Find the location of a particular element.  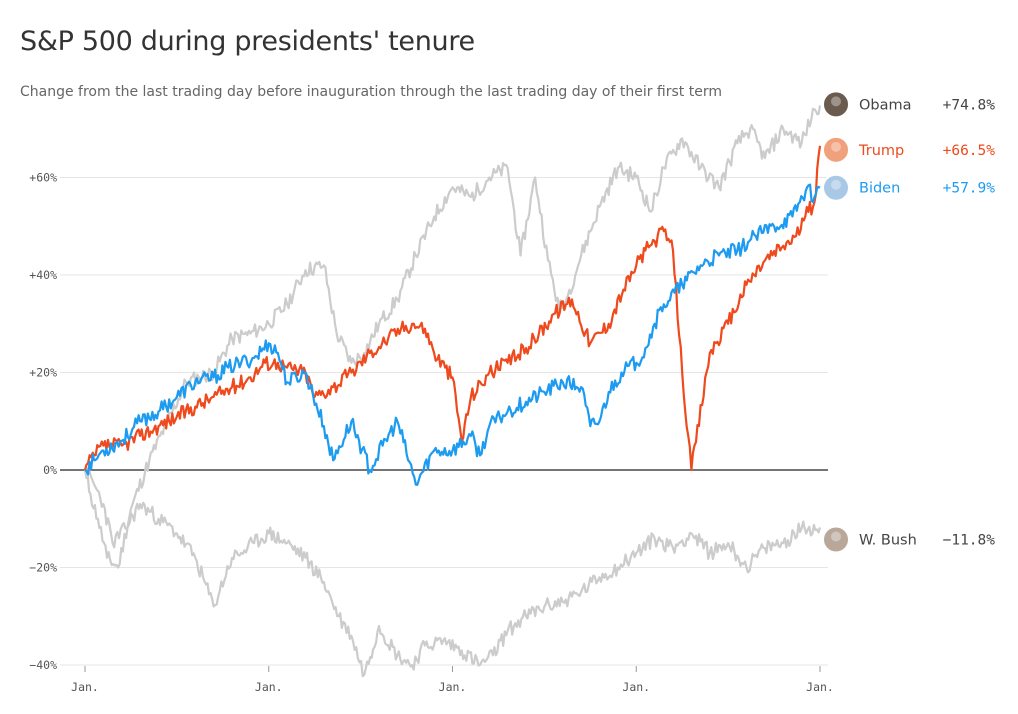

series-name: Obama is located at coordinates (885, 105).